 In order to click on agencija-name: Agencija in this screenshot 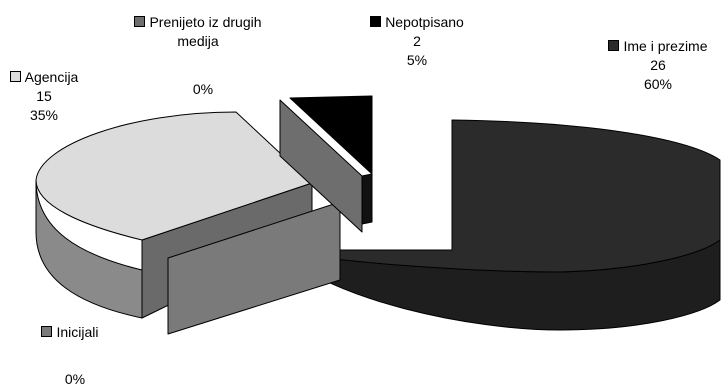, I will do `click(51, 77)`.